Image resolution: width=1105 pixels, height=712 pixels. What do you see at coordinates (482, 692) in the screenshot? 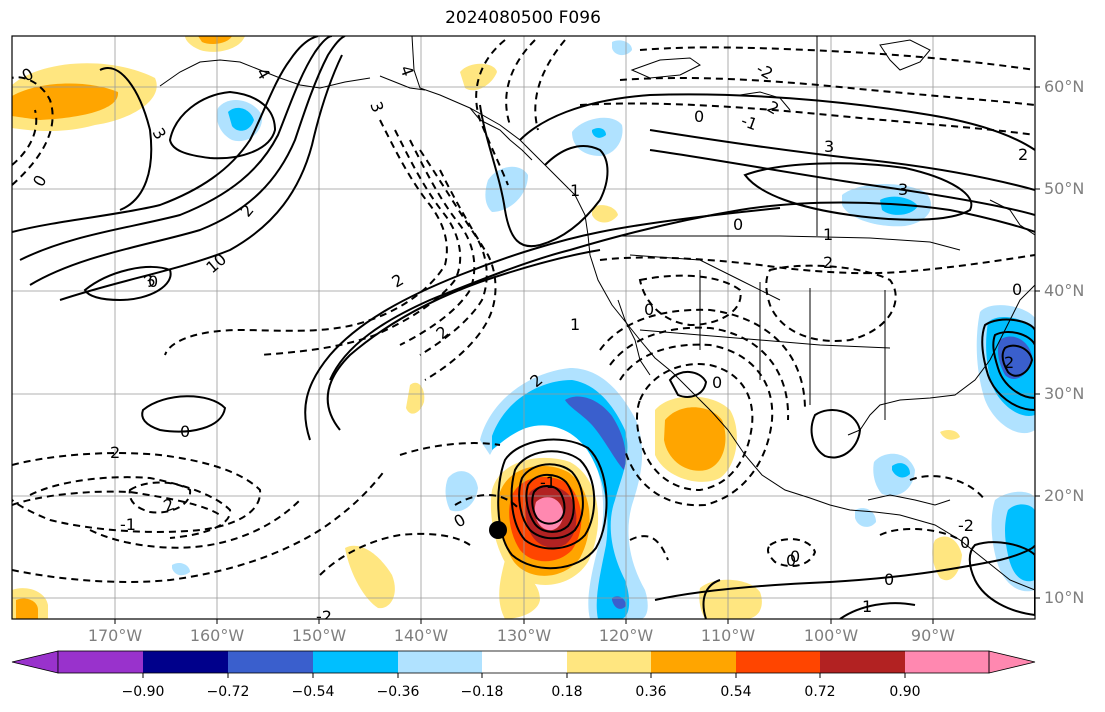
I see `colorbar-tick-label: −0.18` at bounding box center [482, 692].